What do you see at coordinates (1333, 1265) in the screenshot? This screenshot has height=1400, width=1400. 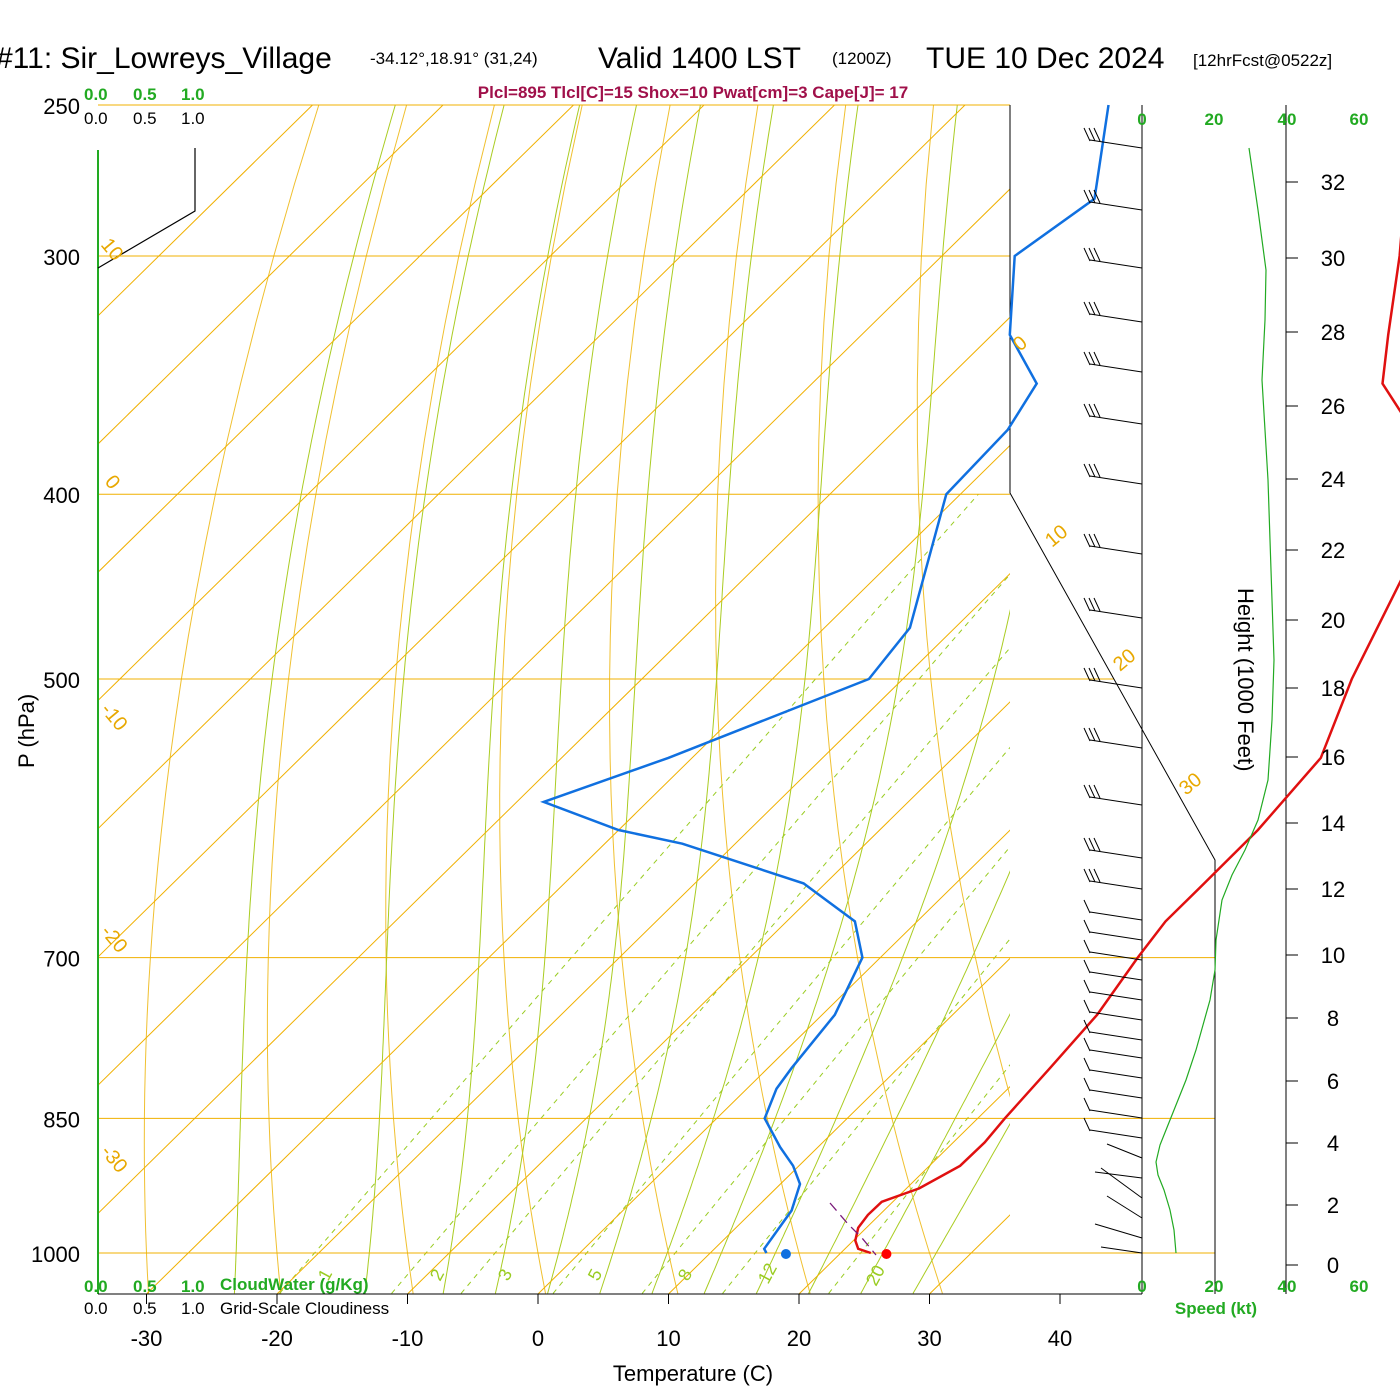 I see `height-tick-0: 0` at bounding box center [1333, 1265].